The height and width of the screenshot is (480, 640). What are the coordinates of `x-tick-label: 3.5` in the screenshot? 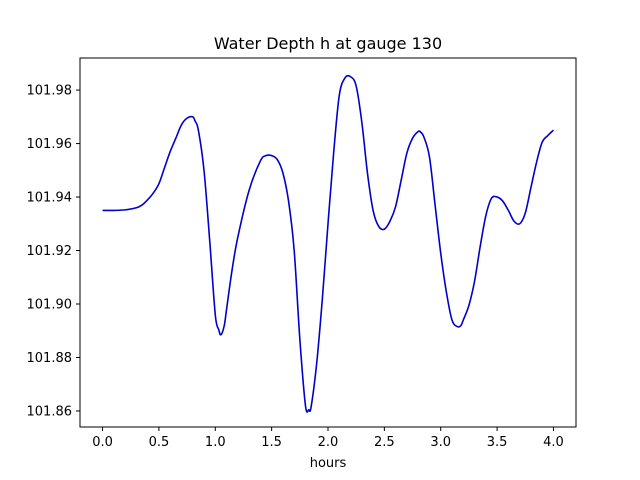 It's located at (497, 442).